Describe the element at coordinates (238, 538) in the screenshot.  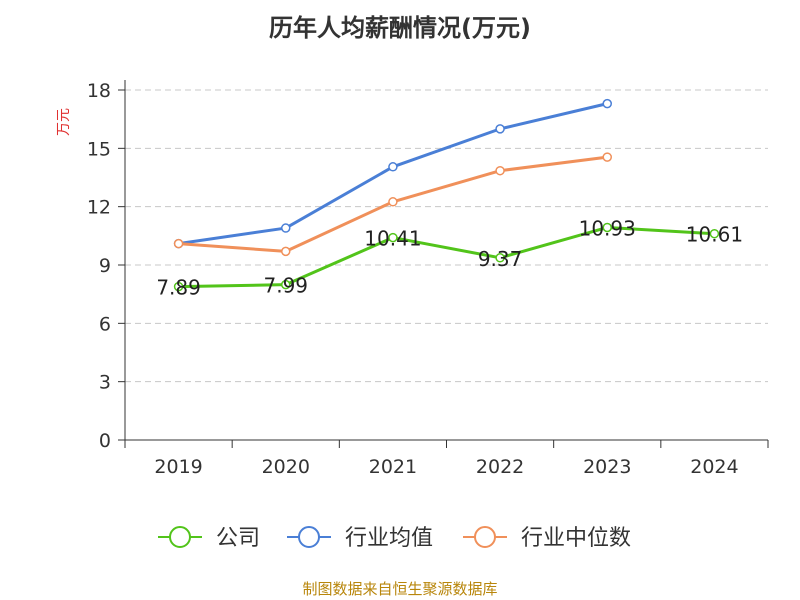
I see `legend-label: 公司` at that location.